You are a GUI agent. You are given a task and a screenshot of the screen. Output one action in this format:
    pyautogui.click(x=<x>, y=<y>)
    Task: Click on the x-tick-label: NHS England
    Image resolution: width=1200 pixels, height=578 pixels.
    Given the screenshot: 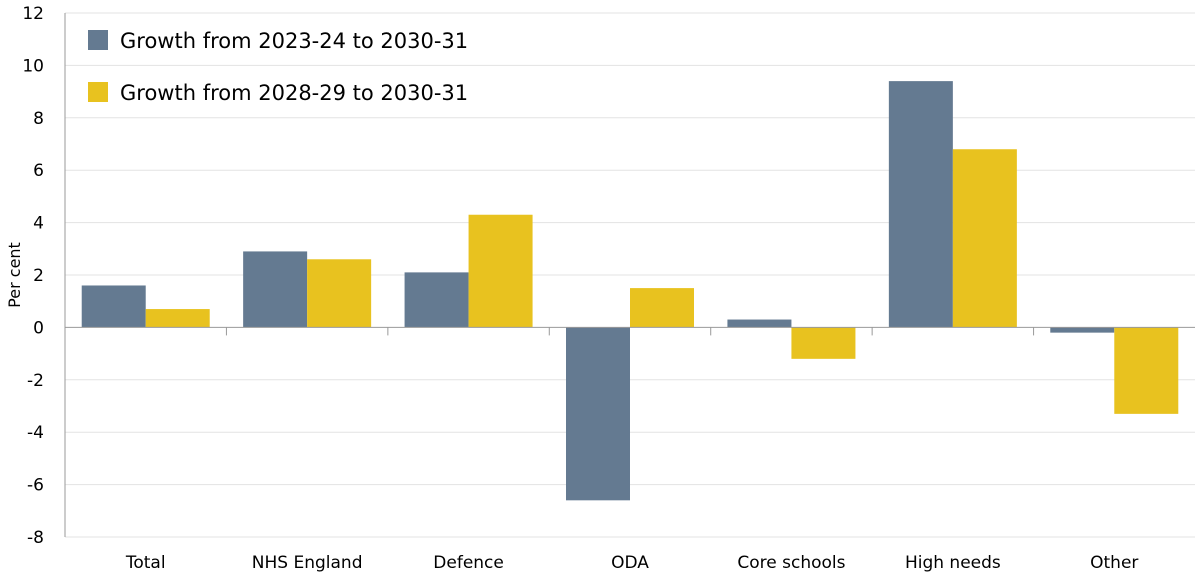 What is the action you would take?
    pyautogui.click(x=307, y=563)
    